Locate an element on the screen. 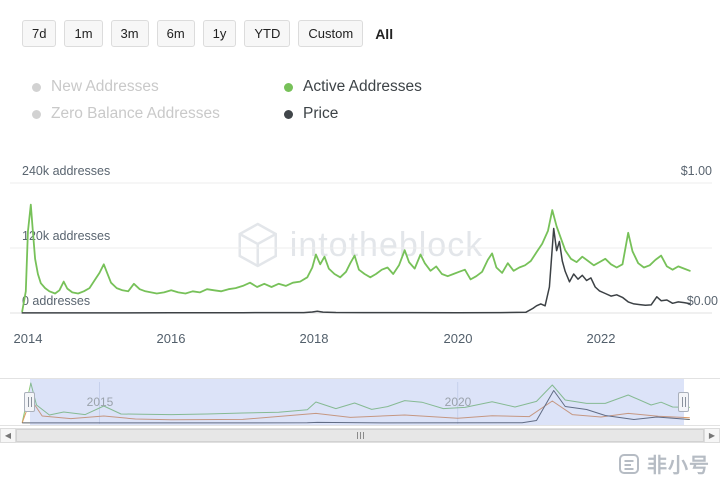 The height and width of the screenshot is (480, 720). timeframe-bar: 7d 1m 3m 6m 1y YTD Custom All is located at coordinates (209, 33).